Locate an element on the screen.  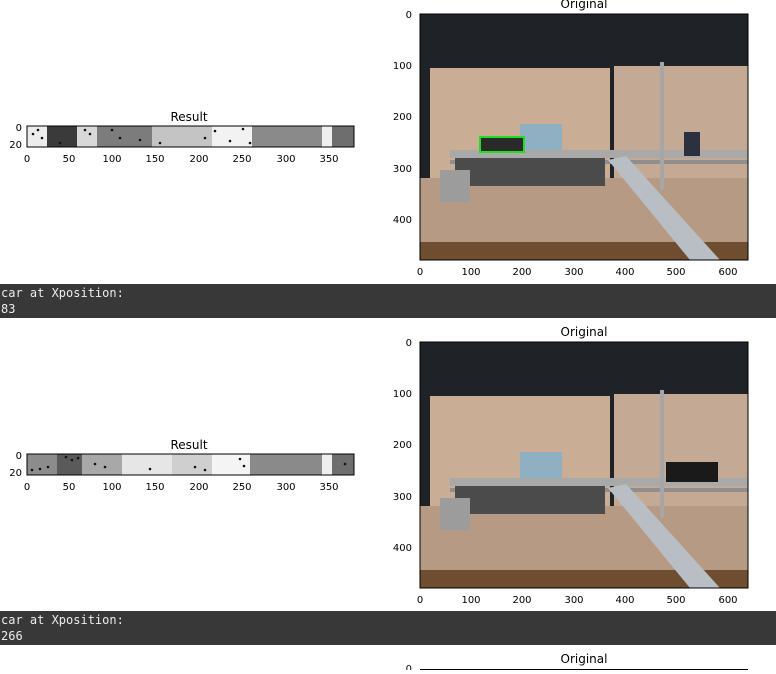
figure-3: Original 0 is located at coordinates (577, 663).